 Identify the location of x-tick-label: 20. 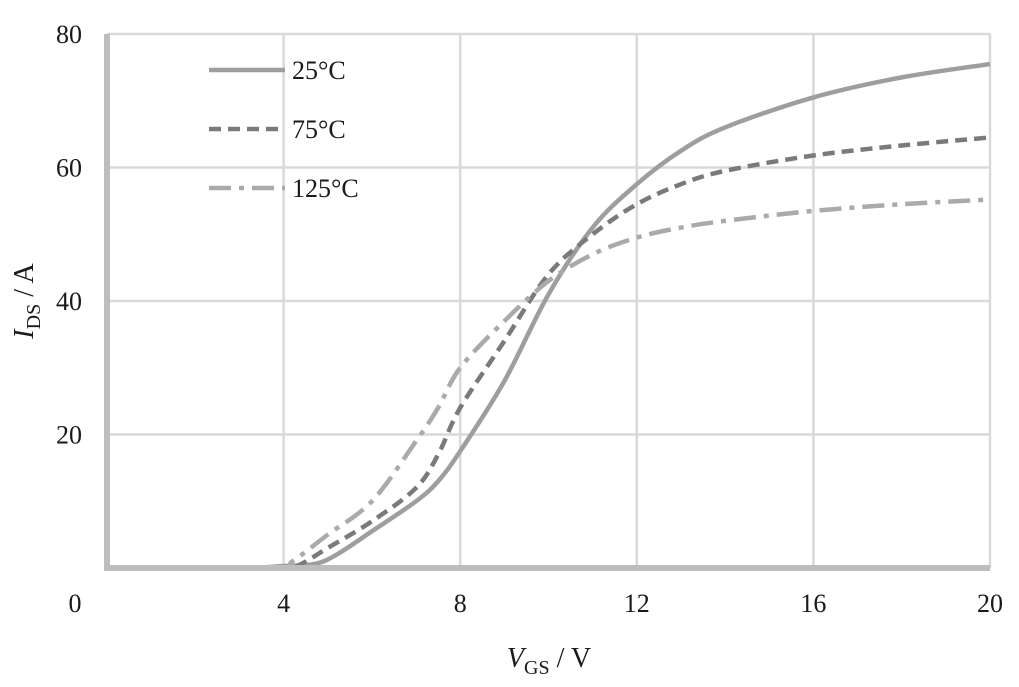
(990, 603).